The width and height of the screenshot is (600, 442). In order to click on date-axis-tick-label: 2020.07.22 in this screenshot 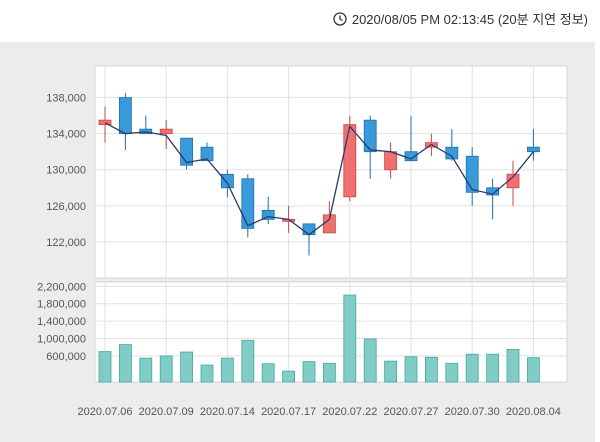, I will do `click(349, 412)`.